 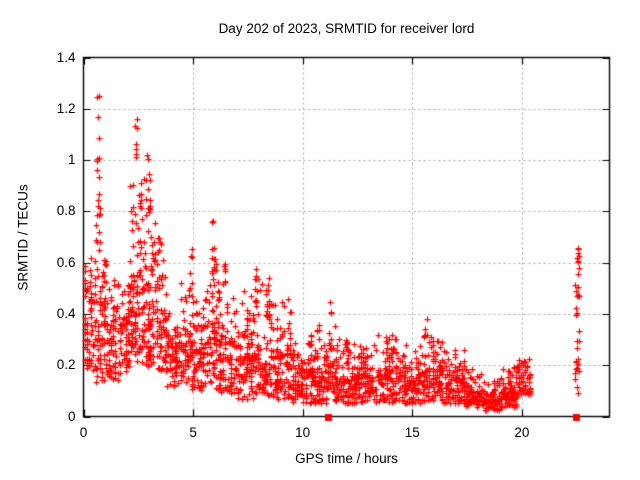 What do you see at coordinates (66, 313) in the screenshot?
I see `y-tick-label: 0.4` at bounding box center [66, 313].